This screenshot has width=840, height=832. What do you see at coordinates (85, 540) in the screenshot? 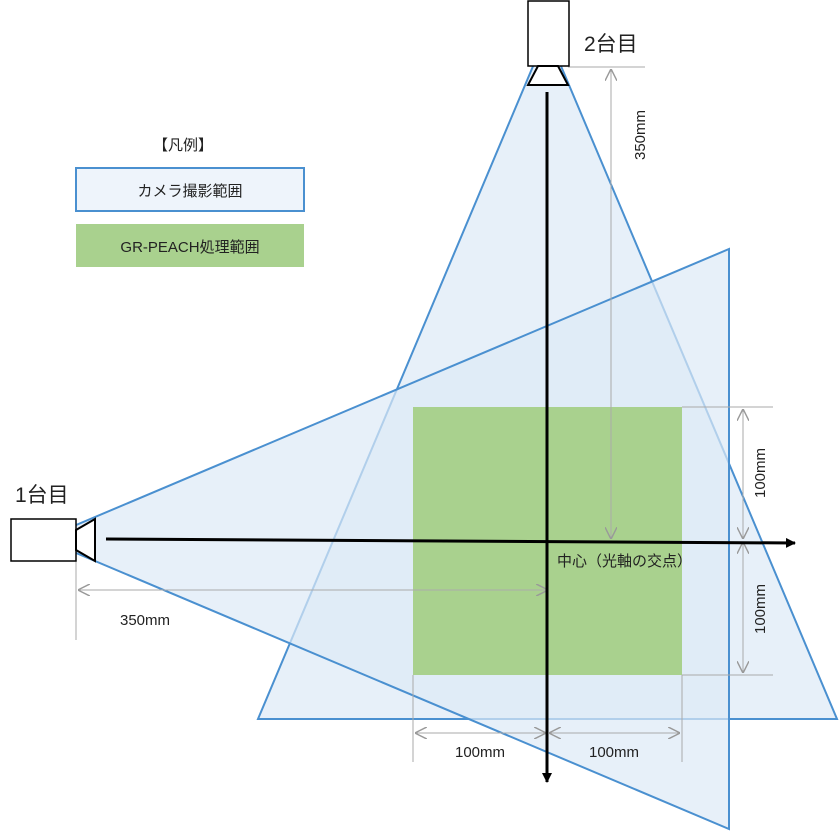
I see `camera1-lens` at bounding box center [85, 540].